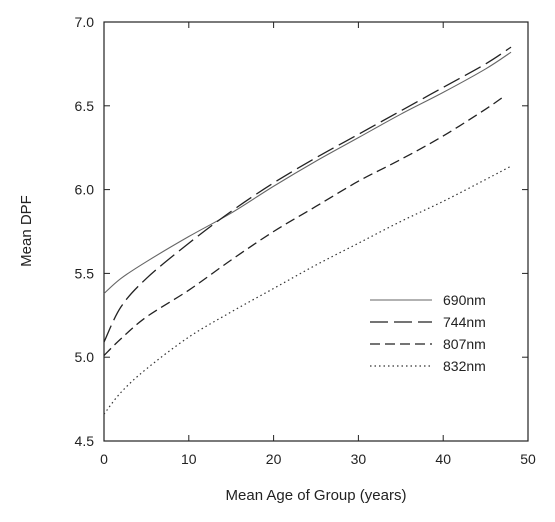  I want to click on y-tick-label: 6.0, so click(85, 190).